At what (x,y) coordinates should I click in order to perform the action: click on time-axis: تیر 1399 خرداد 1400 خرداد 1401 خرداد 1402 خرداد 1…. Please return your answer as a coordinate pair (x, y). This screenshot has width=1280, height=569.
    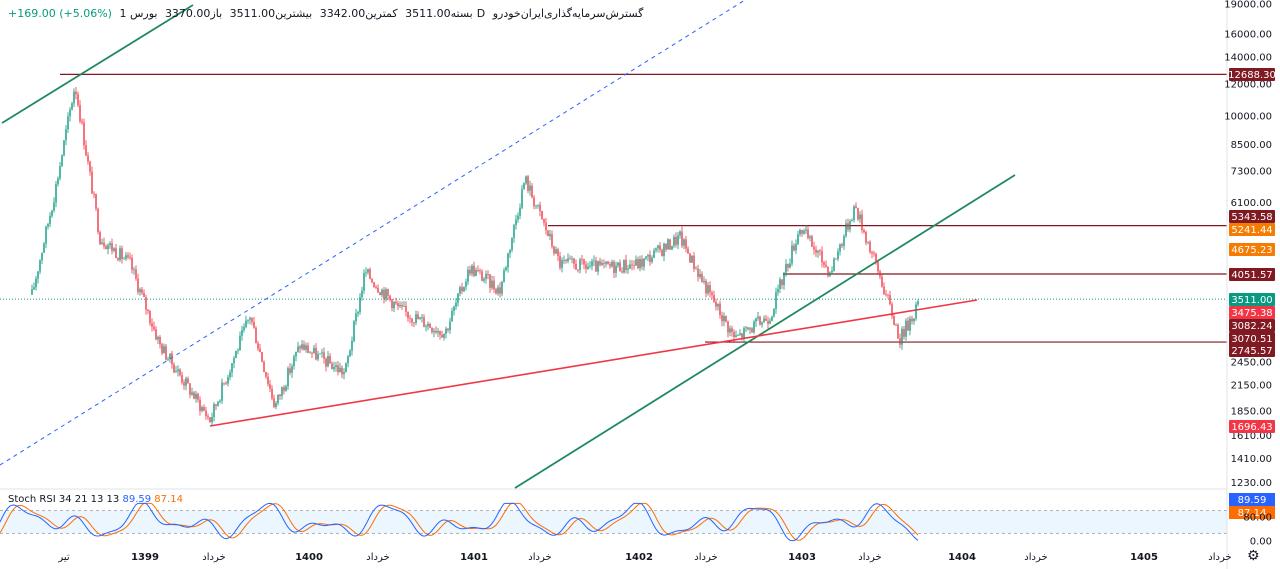
    Looking at the image, I should click on (644, 557).